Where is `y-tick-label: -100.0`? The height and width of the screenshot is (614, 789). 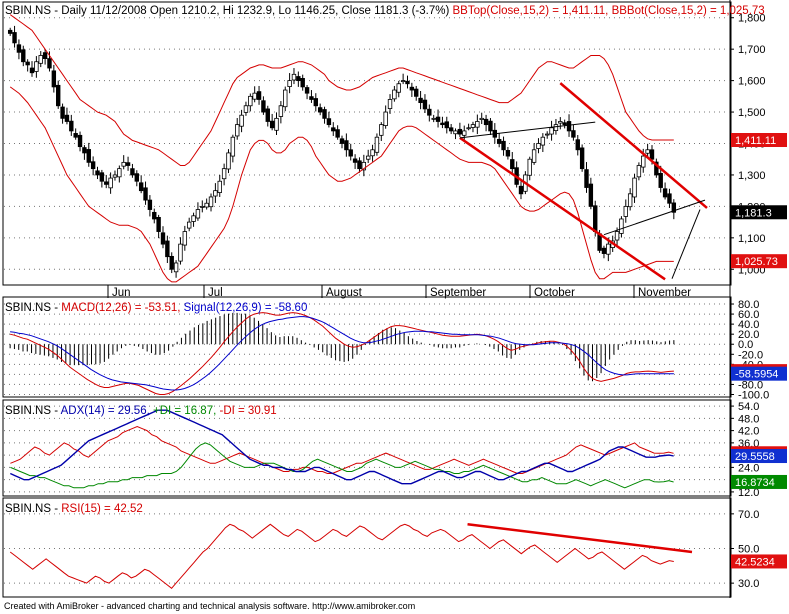 y-tick-label: -100.0 is located at coordinates (753, 395).